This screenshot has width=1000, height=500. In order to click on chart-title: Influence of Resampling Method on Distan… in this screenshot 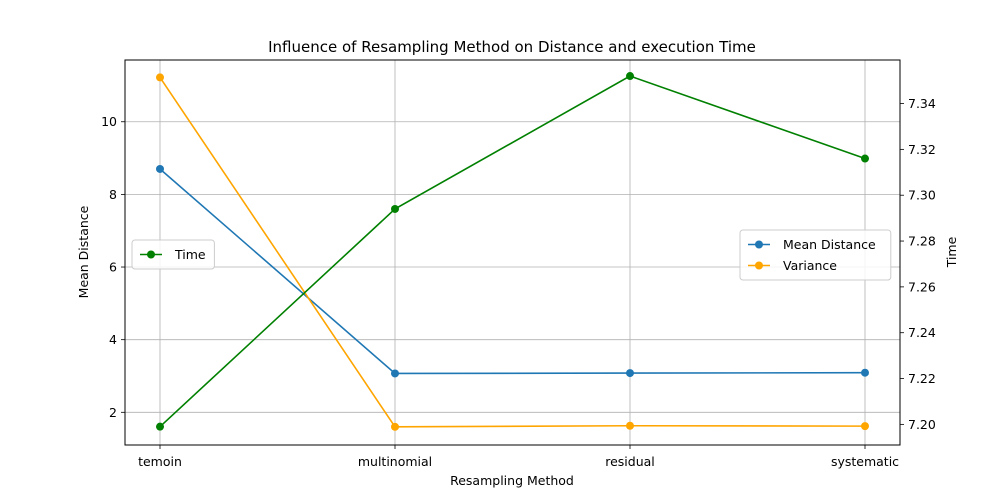, I will do `click(512, 47)`.